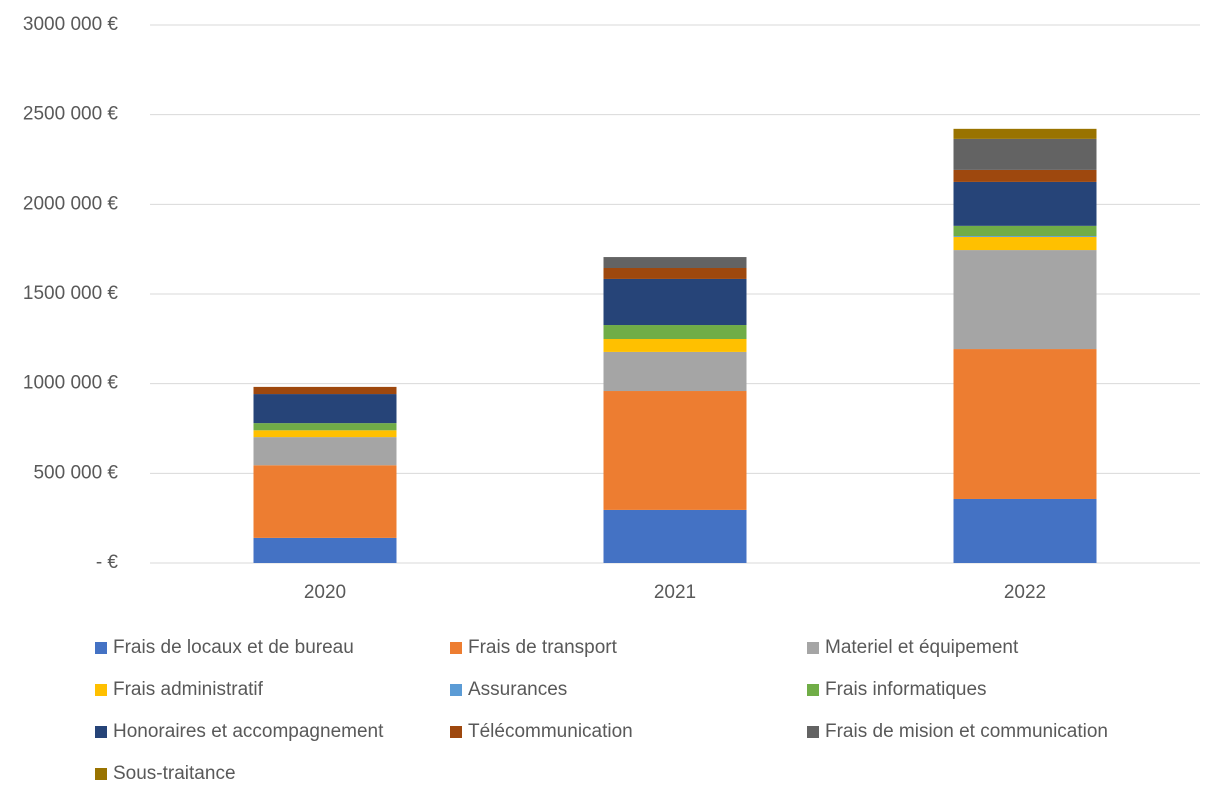 The width and height of the screenshot is (1205, 790). What do you see at coordinates (325, 592) in the screenshot?
I see `x-tick-label: 2020` at bounding box center [325, 592].